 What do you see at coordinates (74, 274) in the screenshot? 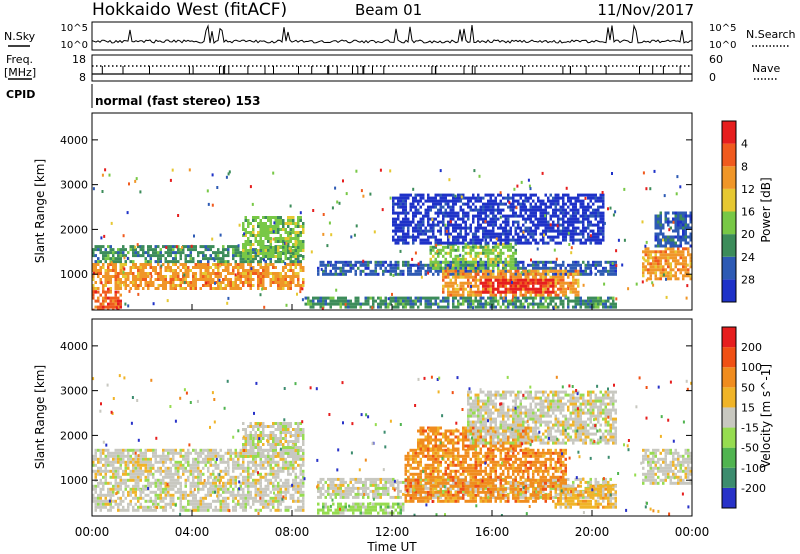
I see `y-tick-label: 1000` at bounding box center [74, 274].